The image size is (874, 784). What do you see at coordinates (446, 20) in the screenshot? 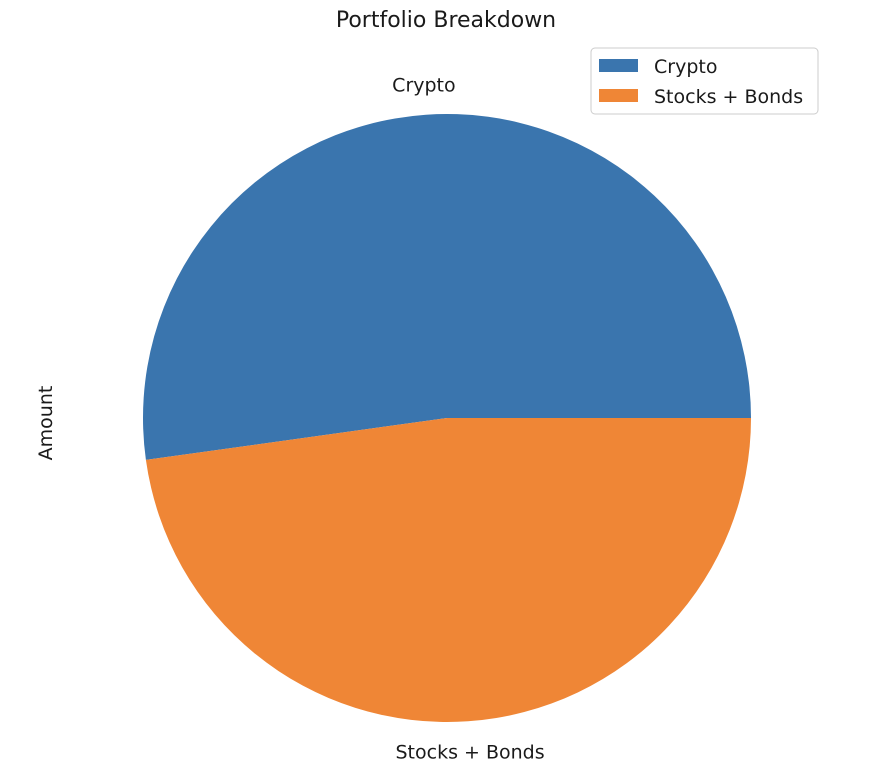
I see `chart-title: Portfolio Breakdown` at bounding box center [446, 20].